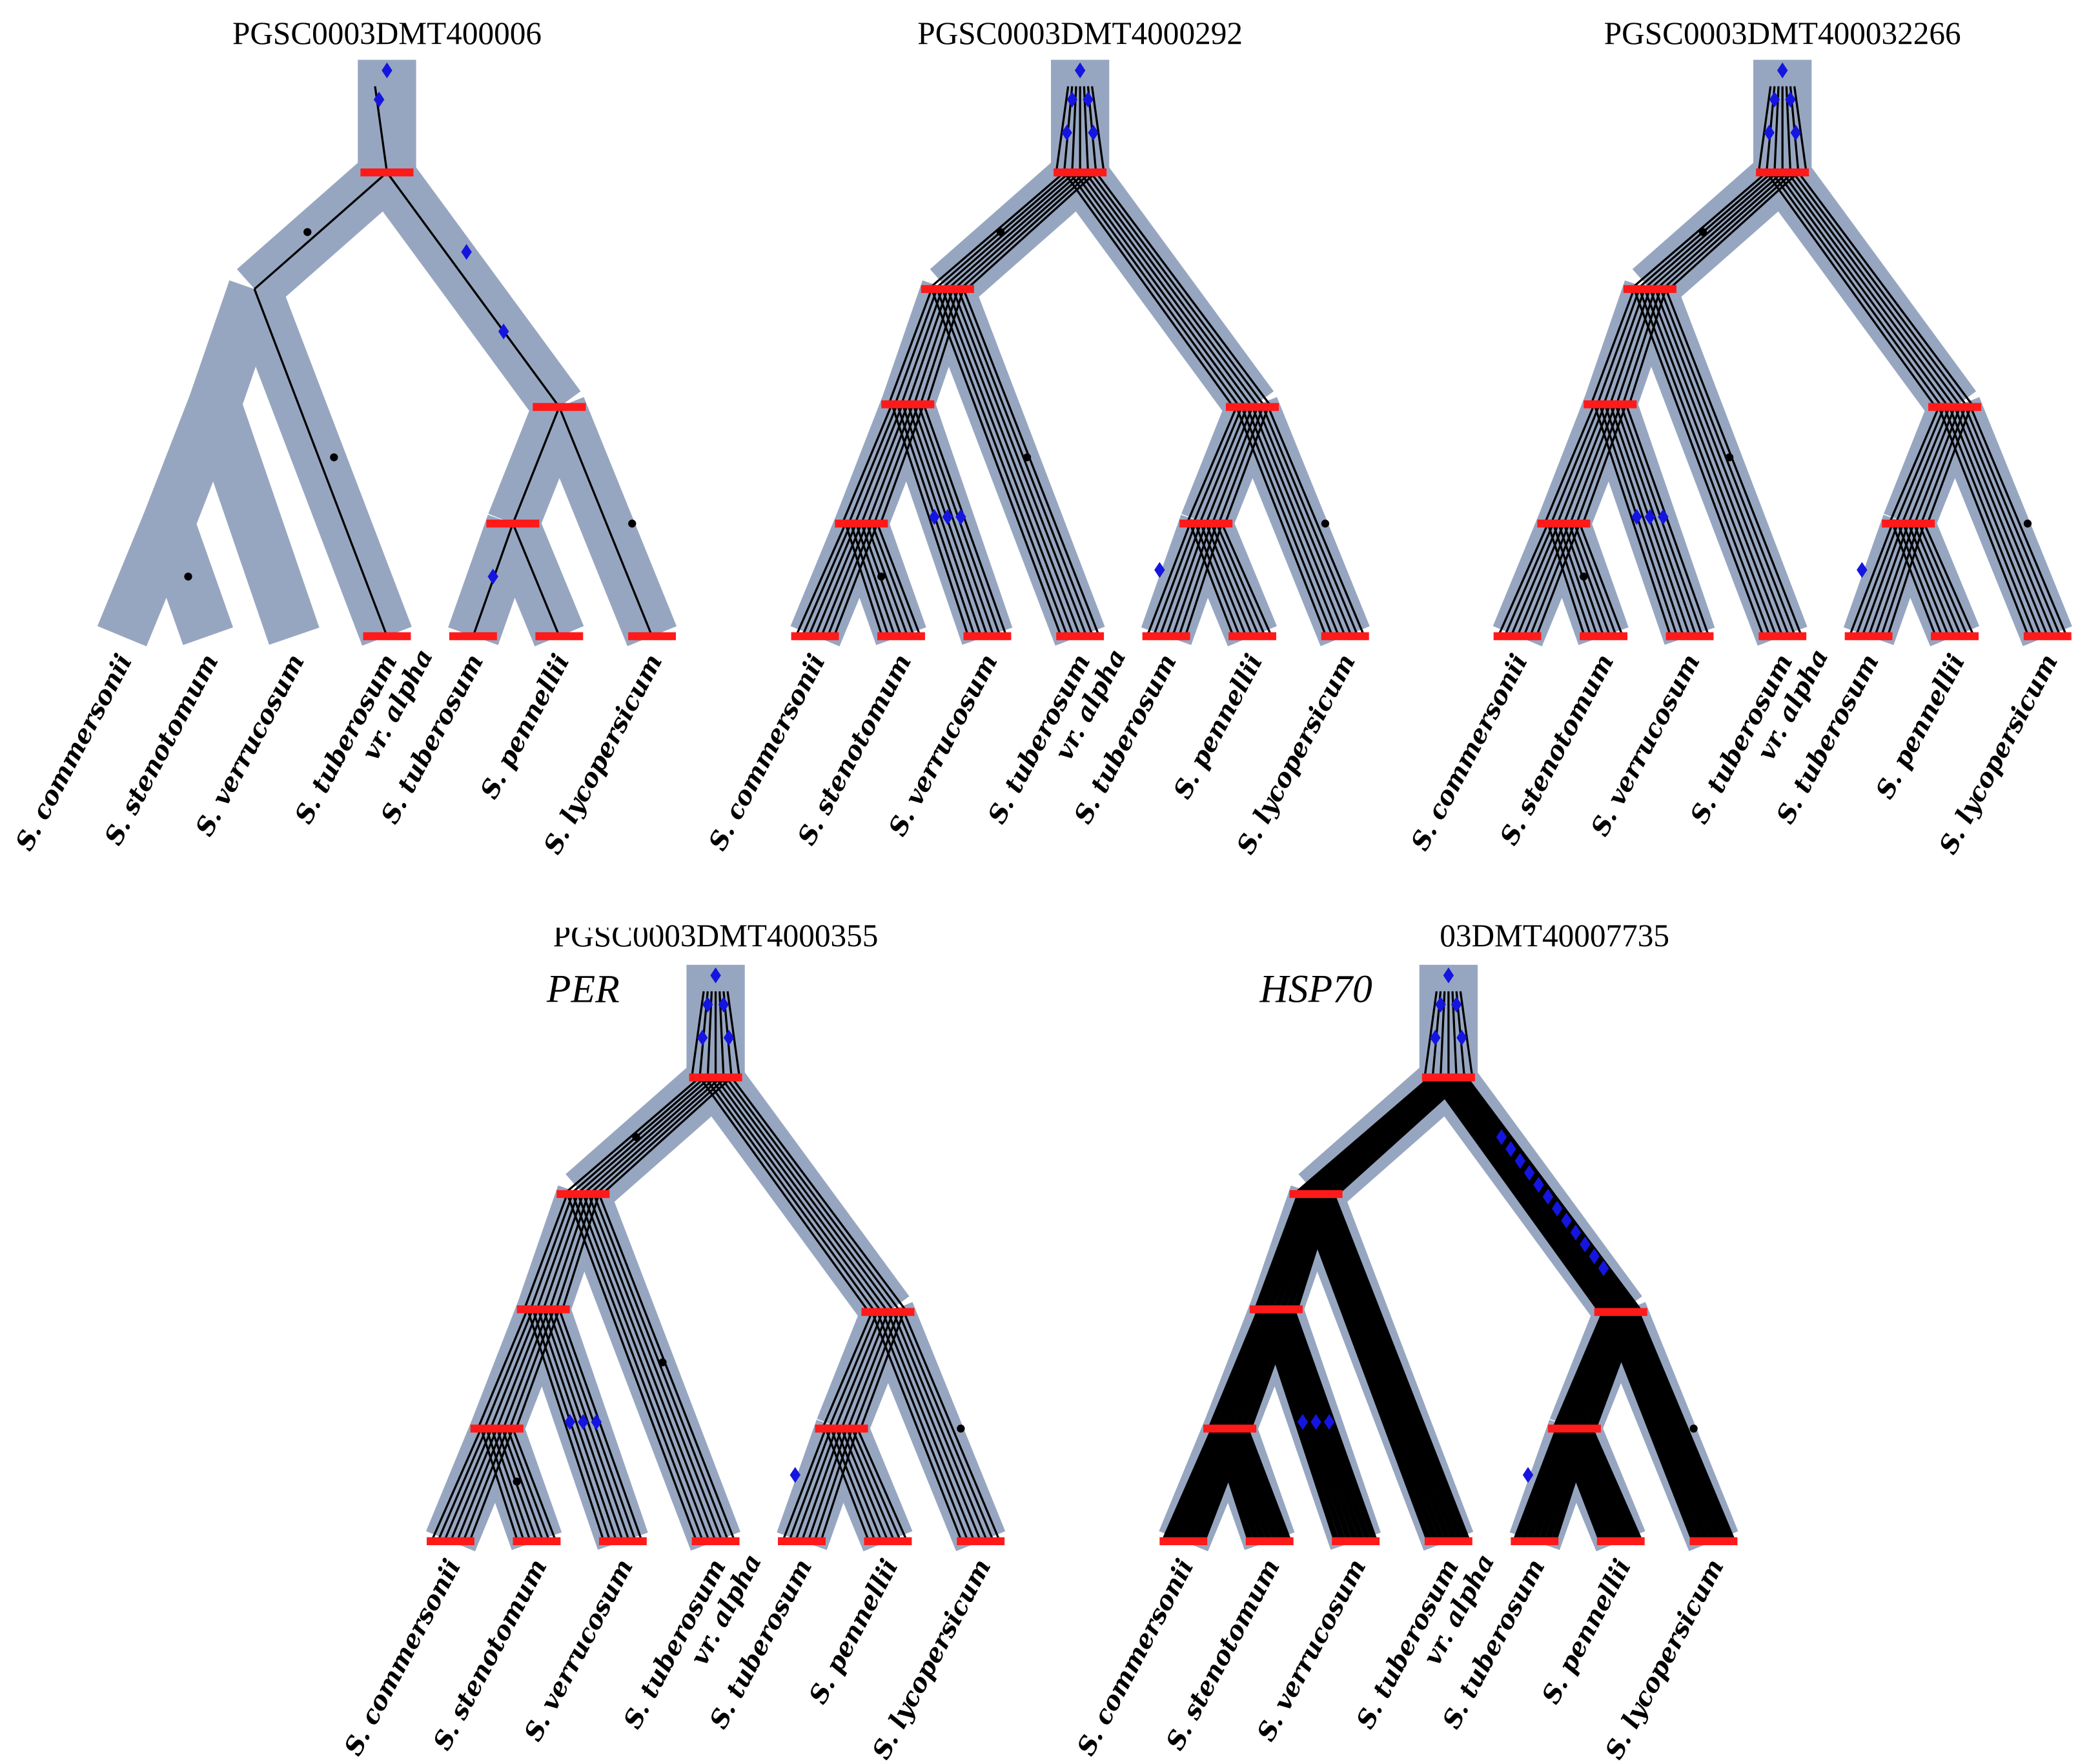 The width and height of the screenshot is (2078, 1764). Describe the element at coordinates (1315, 989) in the screenshot. I see `gene-name: HSP70` at that location.